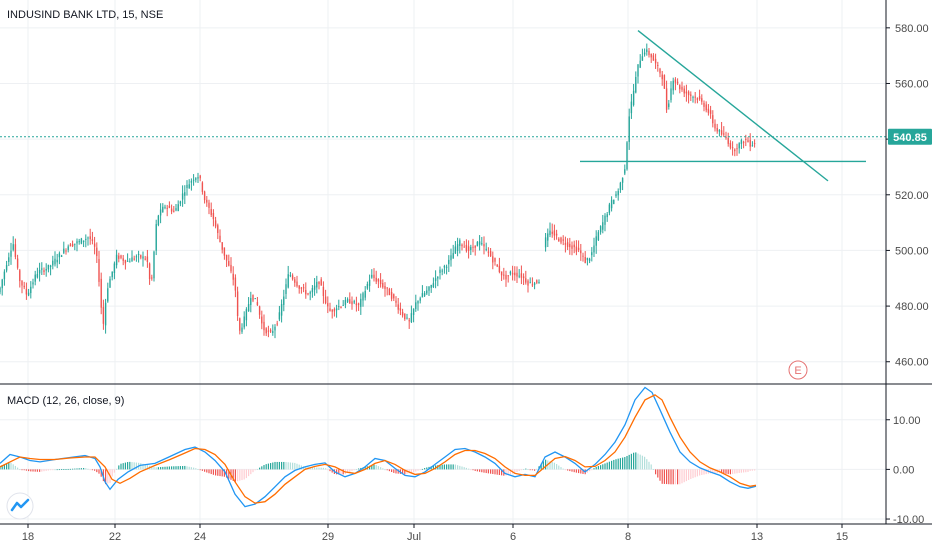 This screenshot has height=550, width=932. I want to click on time-tick-label: 15, so click(842, 537).